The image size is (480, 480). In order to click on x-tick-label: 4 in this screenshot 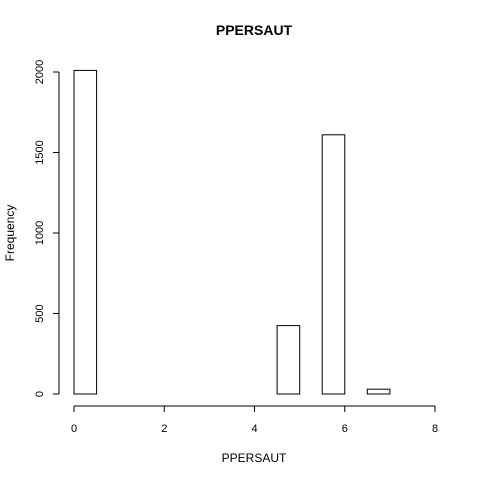, I will do `click(254, 429)`.